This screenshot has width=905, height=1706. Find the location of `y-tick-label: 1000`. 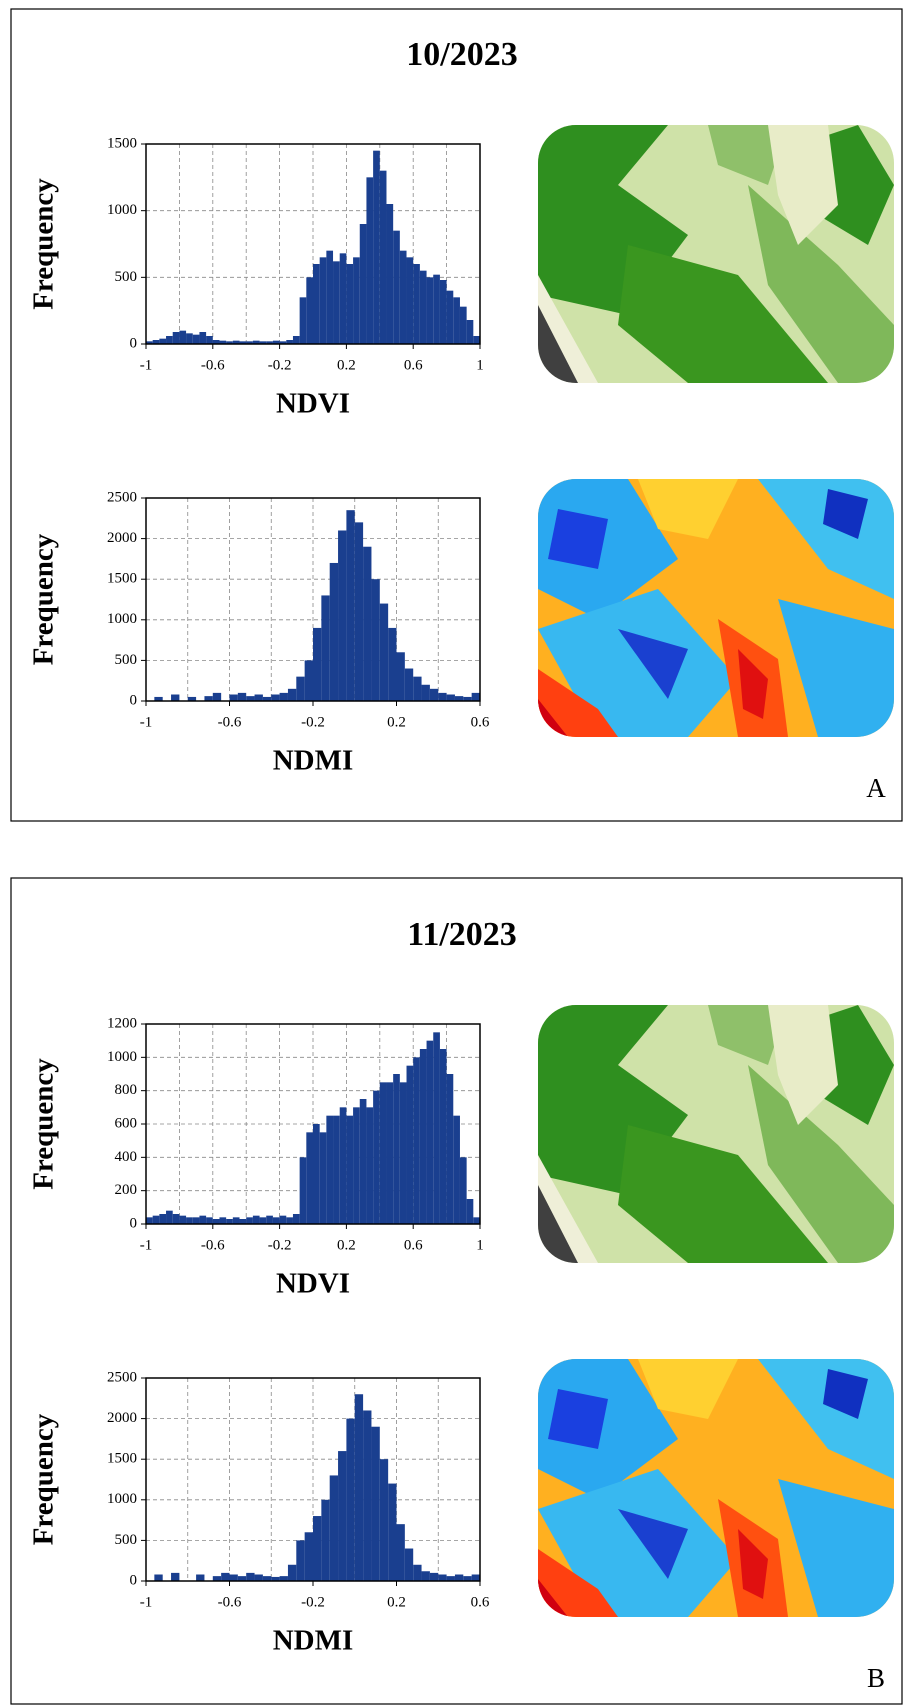

y-tick-label: 1000 is located at coordinates (122, 210).